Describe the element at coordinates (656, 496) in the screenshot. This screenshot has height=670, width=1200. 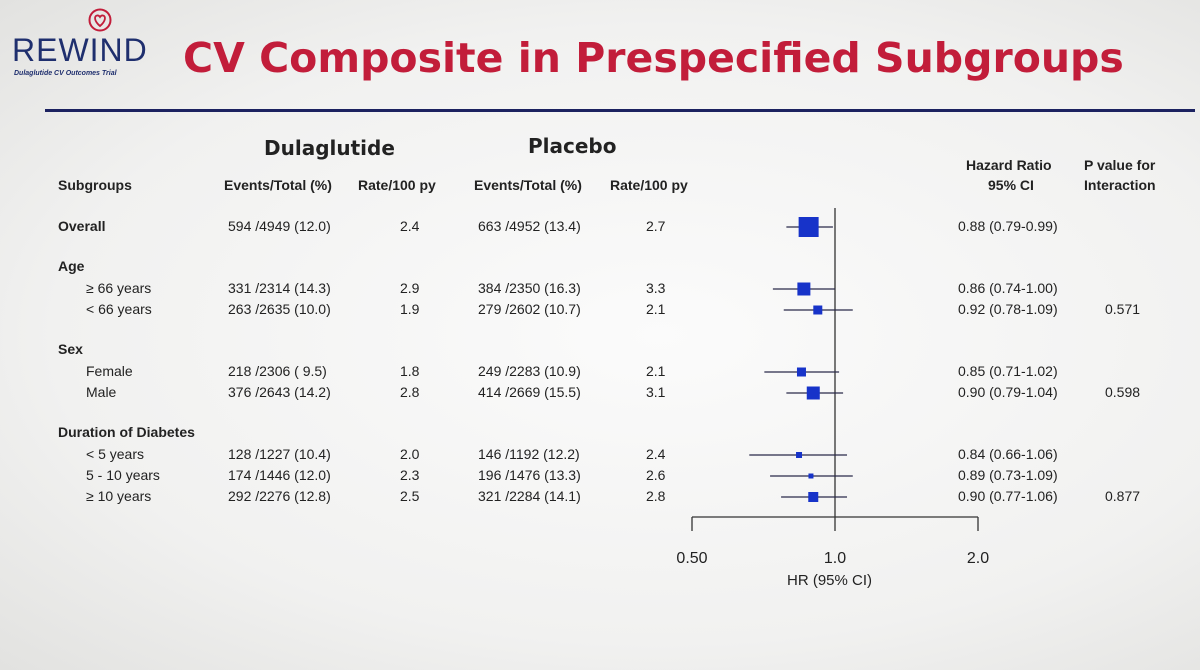
I see `plac-rate-cell: 2.8` at that location.